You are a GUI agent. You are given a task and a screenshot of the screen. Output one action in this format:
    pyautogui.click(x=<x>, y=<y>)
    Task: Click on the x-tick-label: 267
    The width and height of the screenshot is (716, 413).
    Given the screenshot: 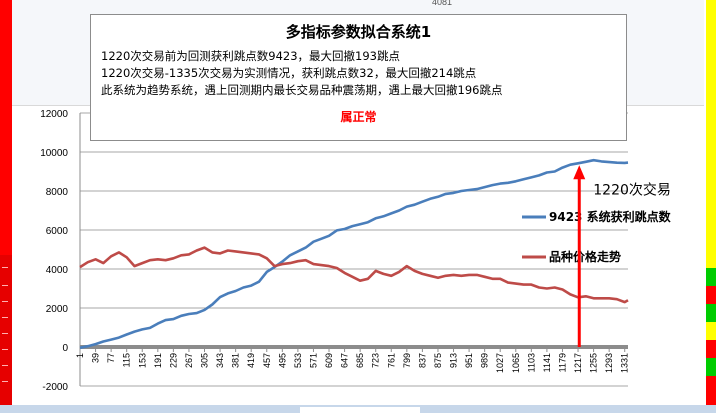 What is the action you would take?
    pyautogui.click(x=189, y=360)
    